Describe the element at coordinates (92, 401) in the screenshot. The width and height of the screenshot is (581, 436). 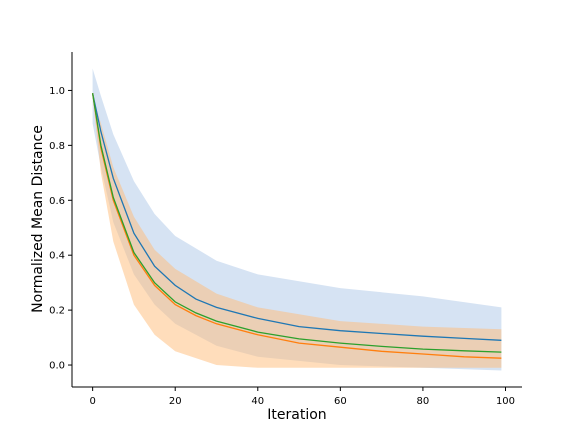
I see `x-tick-label: 0` at that location.